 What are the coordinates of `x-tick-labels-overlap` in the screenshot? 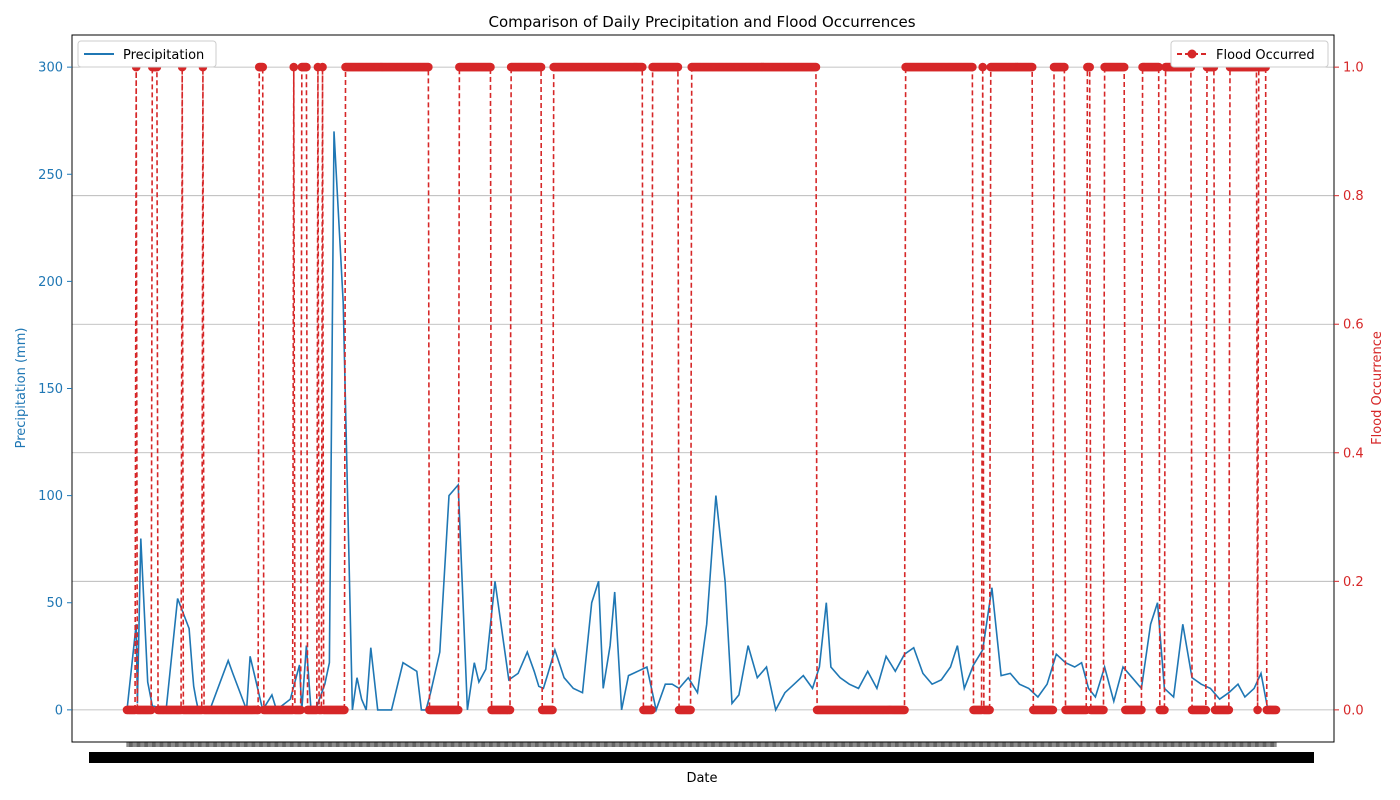 It's located at (701, 757).